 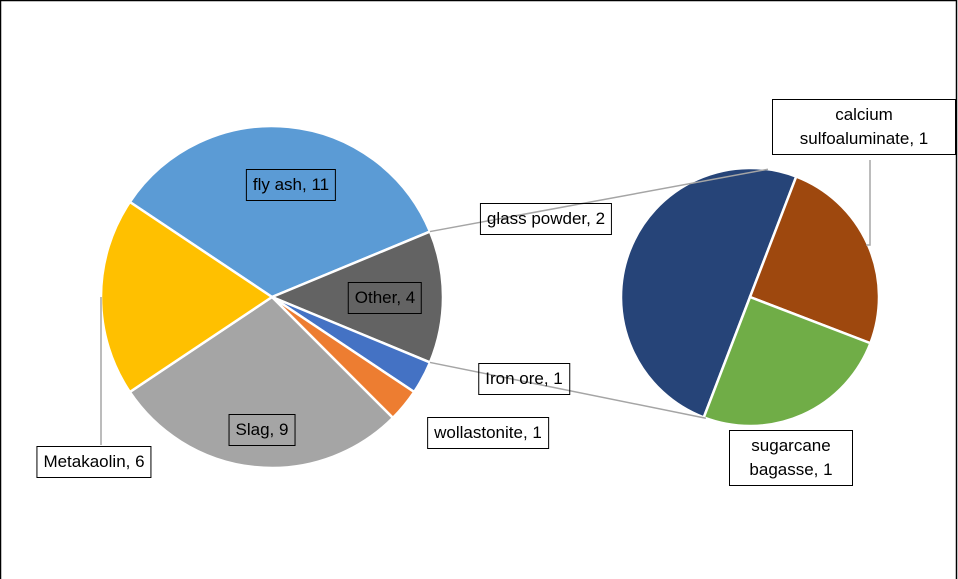 What do you see at coordinates (791, 458) in the screenshot?
I see `data-label: sugarcane bagasse, 1` at bounding box center [791, 458].